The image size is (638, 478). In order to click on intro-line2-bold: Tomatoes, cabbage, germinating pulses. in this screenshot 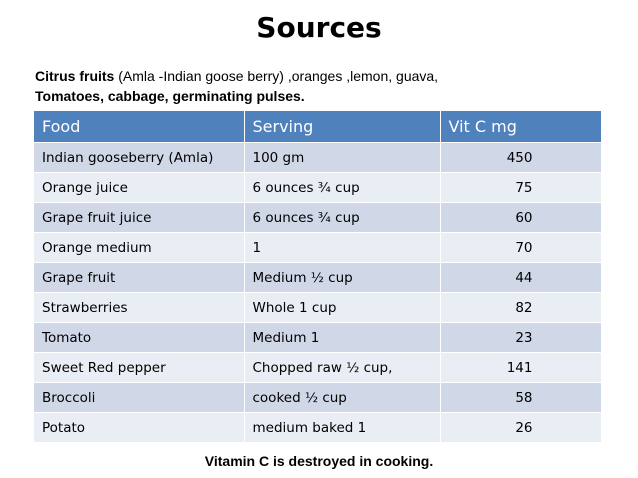, I will do `click(170, 96)`.